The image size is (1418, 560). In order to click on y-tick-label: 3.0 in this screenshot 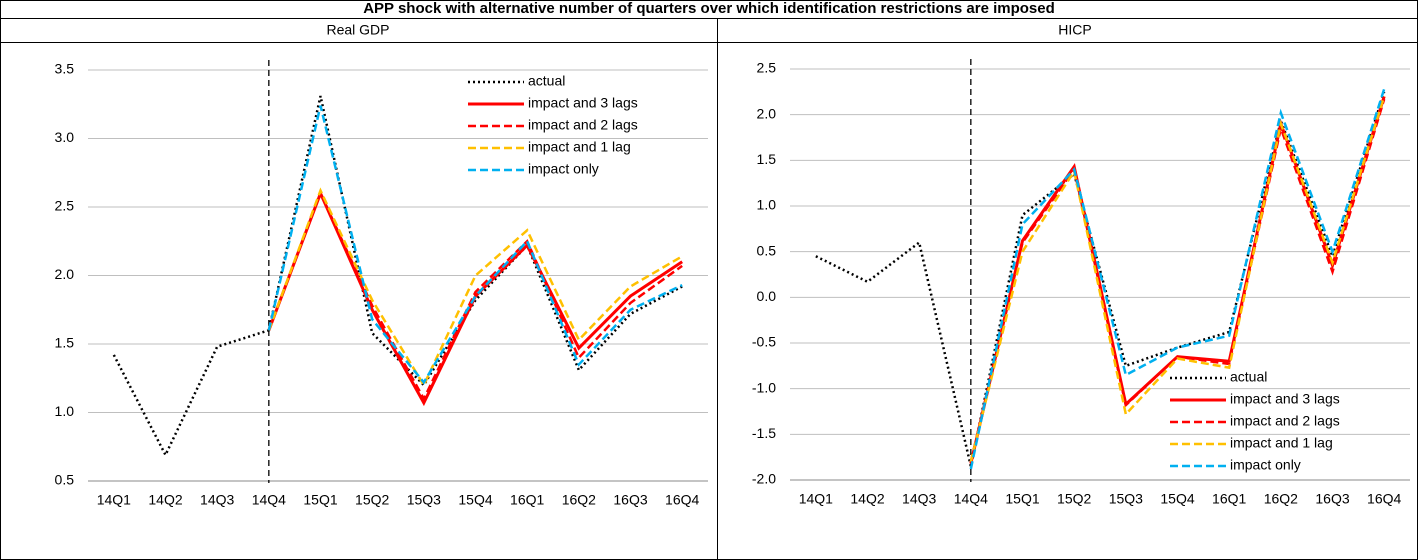, I will do `click(65, 137)`.